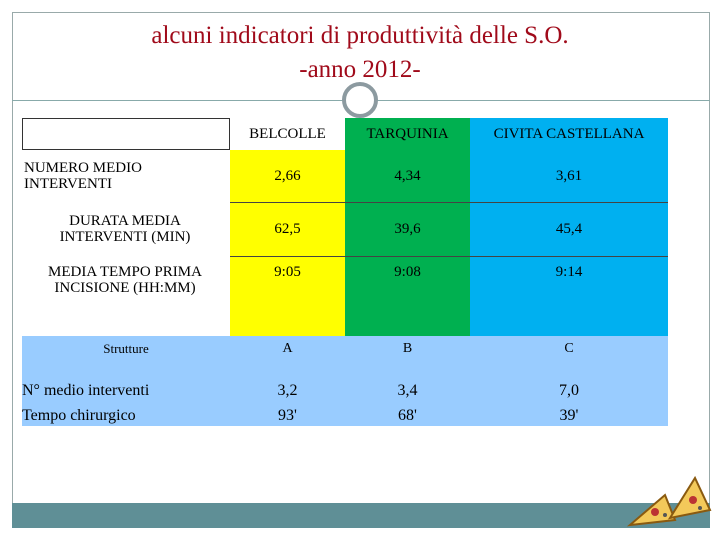 The image size is (720, 540). Describe the element at coordinates (287, 176) in the screenshot. I see `value-cell: 2,66` at that location.